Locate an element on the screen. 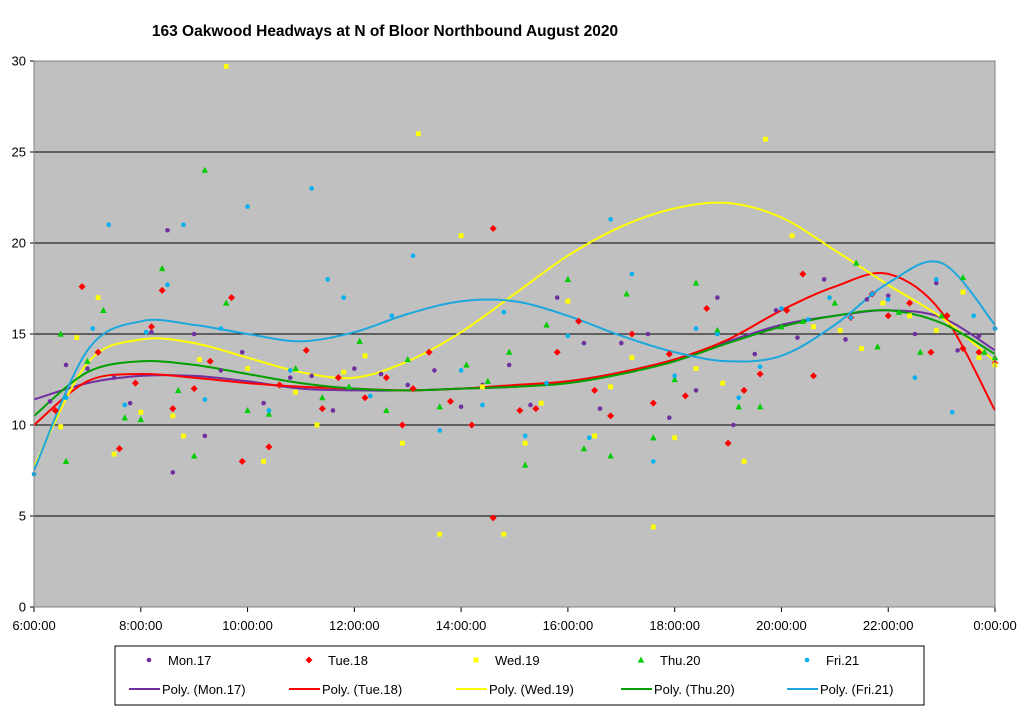  legend-label-fri-21: Fri.21 is located at coordinates (842, 660).